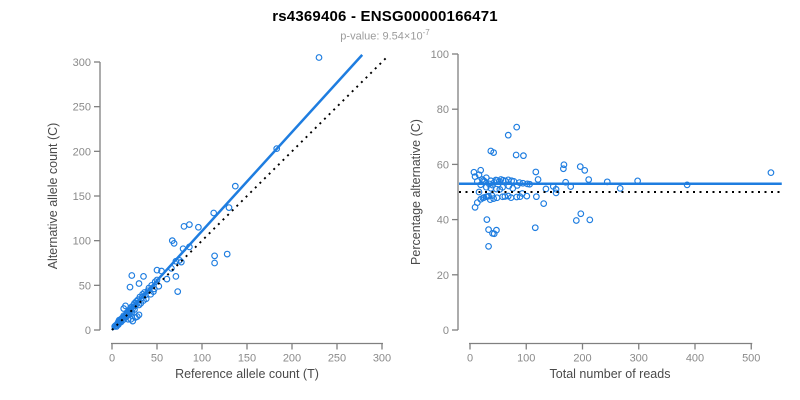  What do you see at coordinates (88, 331) in the screenshot?
I see `left-y-tick-label: 0` at bounding box center [88, 331].